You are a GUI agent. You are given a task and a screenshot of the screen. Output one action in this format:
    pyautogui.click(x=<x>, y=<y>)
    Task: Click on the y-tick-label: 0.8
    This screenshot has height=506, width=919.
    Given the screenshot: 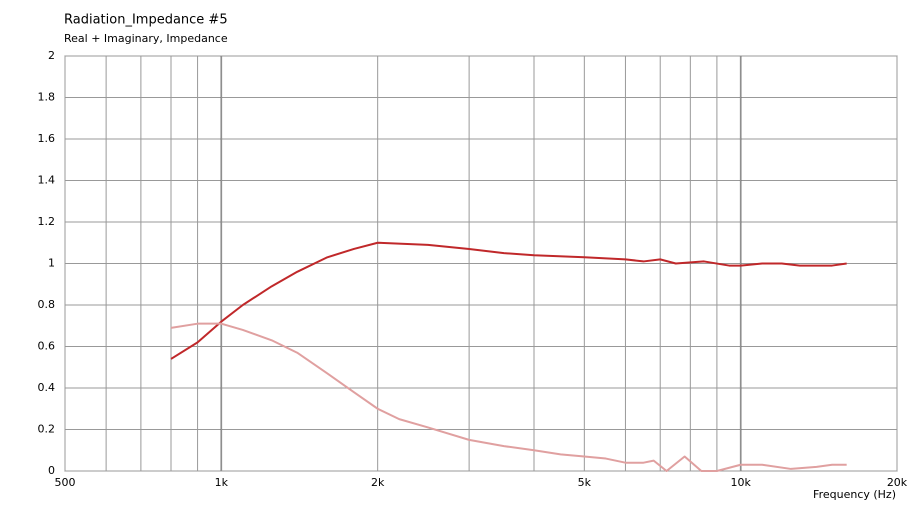 What is the action you would take?
    pyautogui.click(x=47, y=304)
    